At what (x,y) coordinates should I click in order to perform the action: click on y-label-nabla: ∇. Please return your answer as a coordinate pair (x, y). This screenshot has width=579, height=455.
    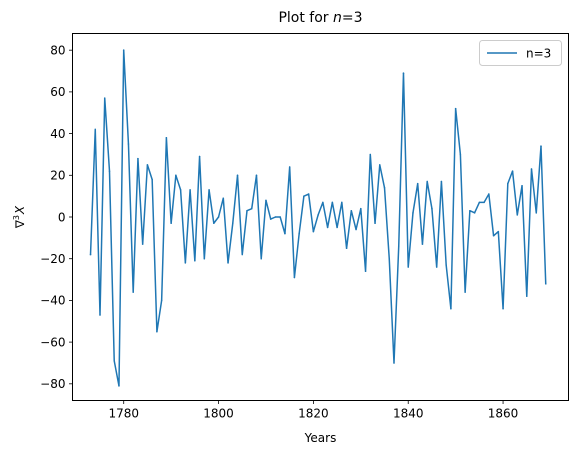
    Looking at the image, I should click on (20, 224).